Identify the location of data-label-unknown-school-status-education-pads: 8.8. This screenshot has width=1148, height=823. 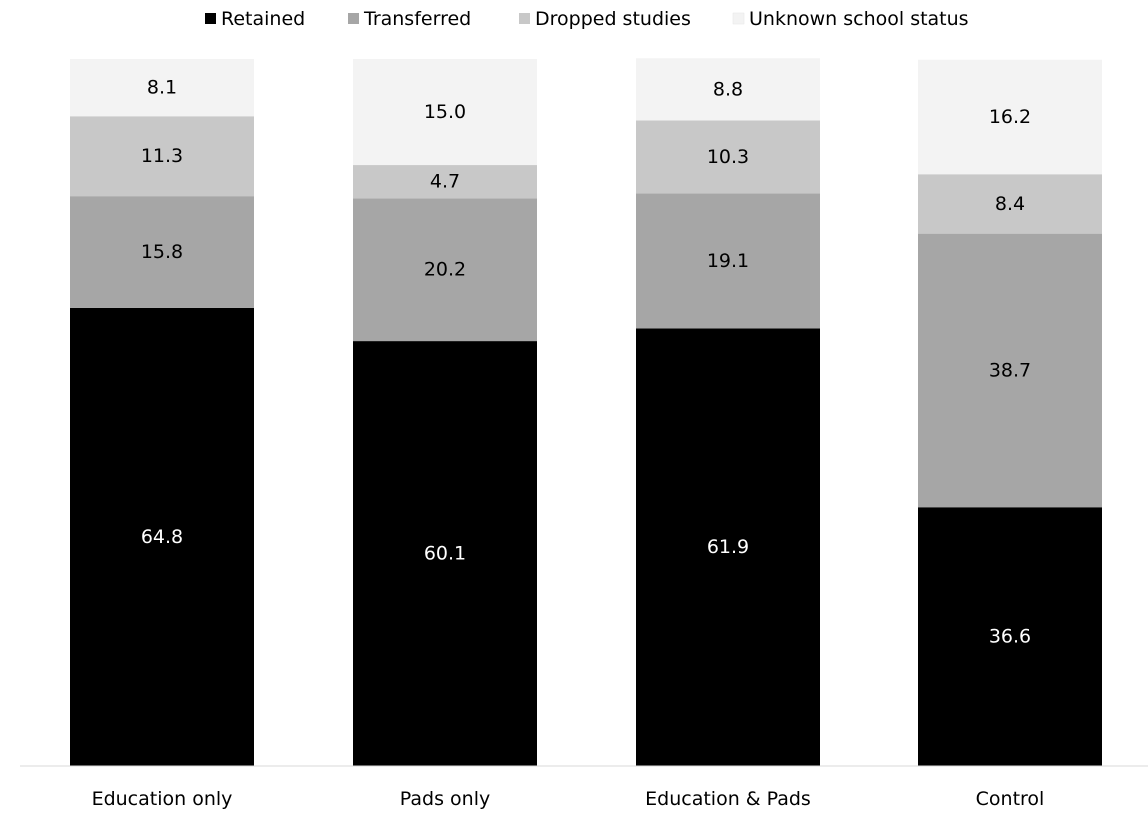
(728, 89).